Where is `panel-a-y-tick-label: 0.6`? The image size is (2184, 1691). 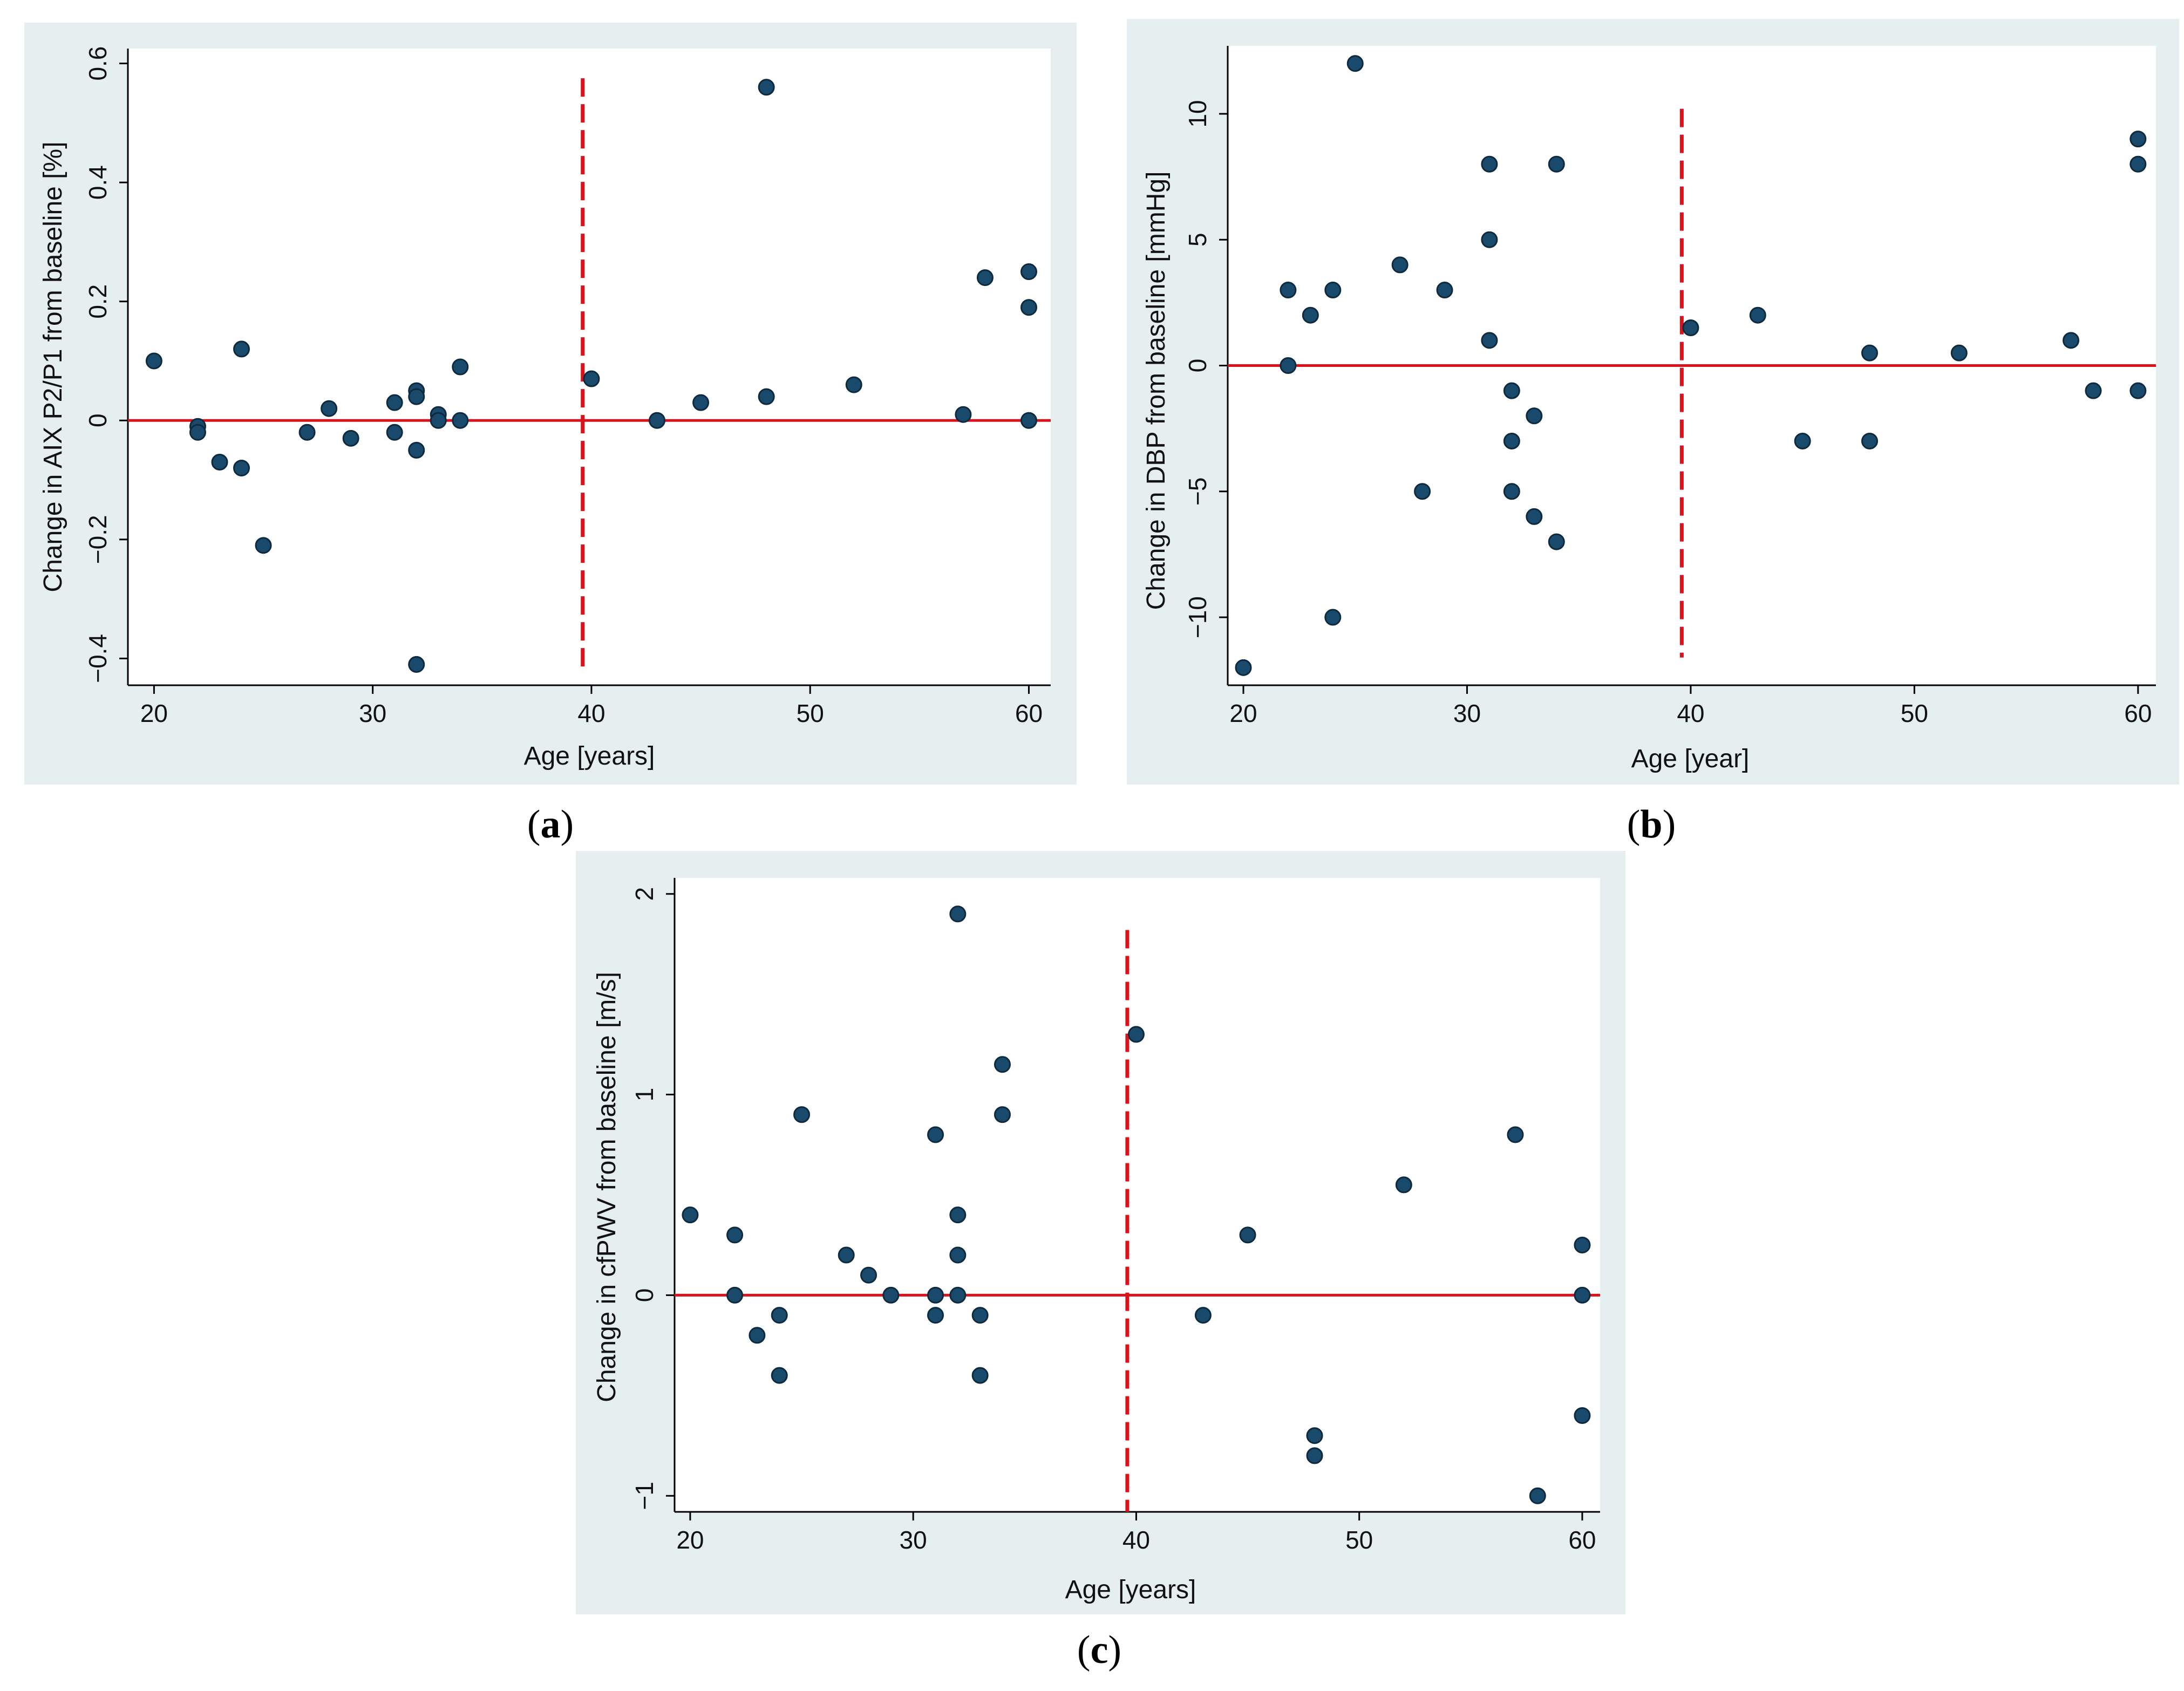 panel-a-y-tick-label: 0.6 is located at coordinates (98, 63).